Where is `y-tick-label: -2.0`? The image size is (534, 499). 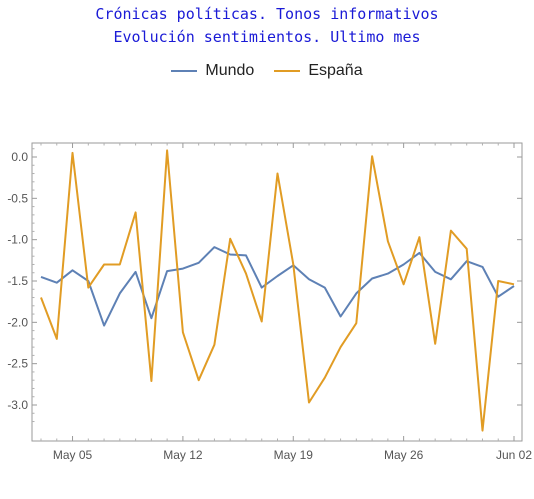
y-tick-label: -2.0 is located at coordinates (17, 322).